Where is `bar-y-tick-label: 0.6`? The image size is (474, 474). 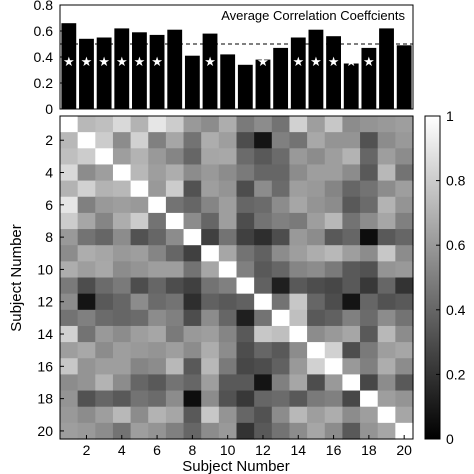 bar-y-tick-label: 0.6 is located at coordinates (44, 31).